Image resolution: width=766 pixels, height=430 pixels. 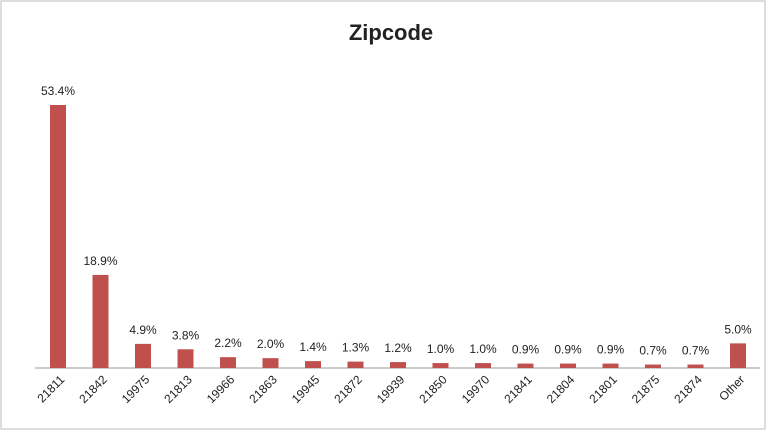 I want to click on value-label: 3.8%, so click(x=186, y=335).